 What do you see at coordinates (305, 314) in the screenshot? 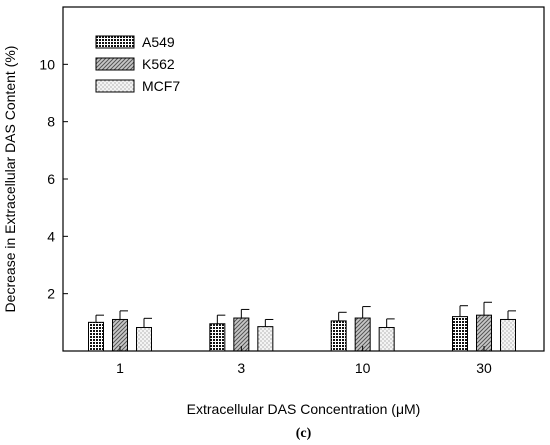
I see `error-bars-group` at bounding box center [305, 314].